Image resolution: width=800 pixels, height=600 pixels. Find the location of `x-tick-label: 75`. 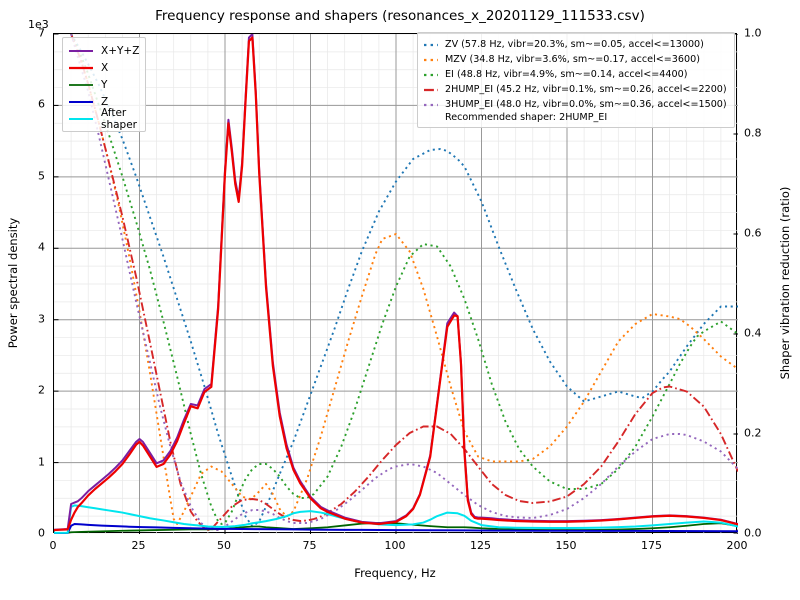

x-tick-label: 75 is located at coordinates (309, 545).